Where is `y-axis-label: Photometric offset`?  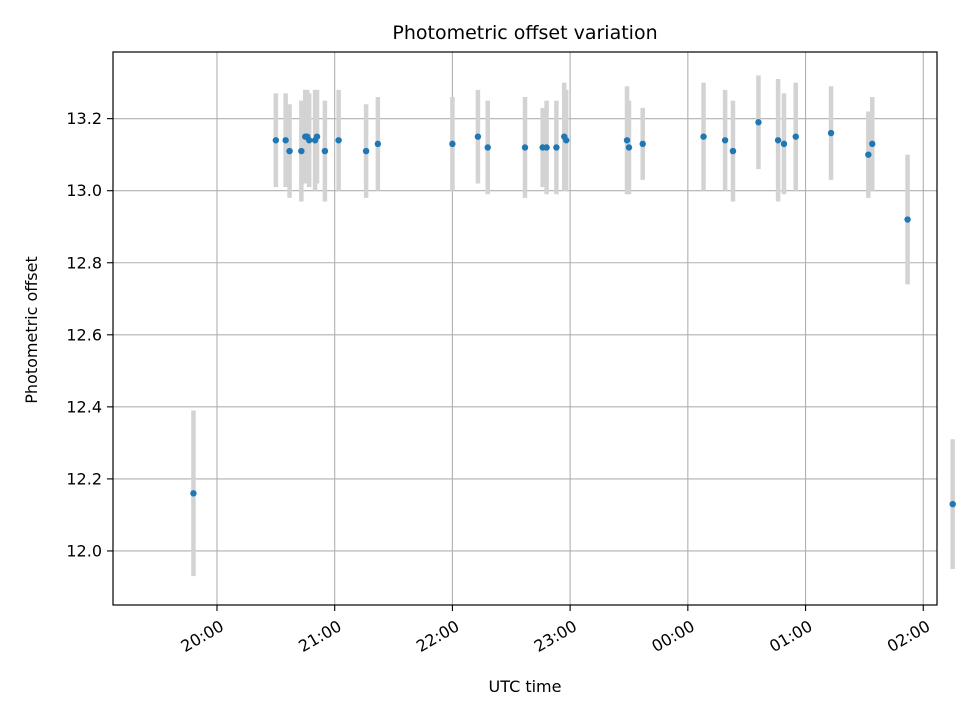 y-axis-label: Photometric offset is located at coordinates (31, 330).